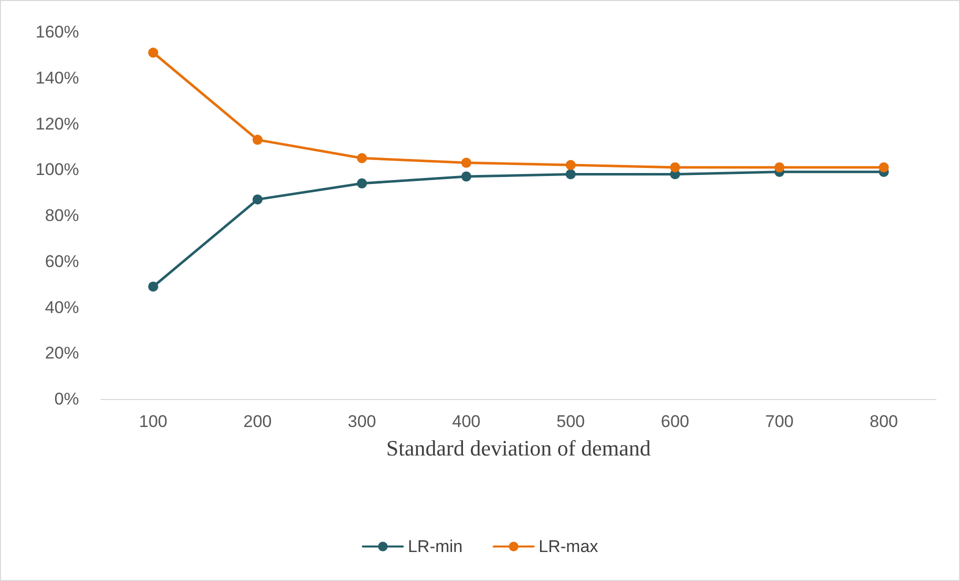  What do you see at coordinates (61, 215) in the screenshot?
I see `y-tick-label: 80%` at bounding box center [61, 215].